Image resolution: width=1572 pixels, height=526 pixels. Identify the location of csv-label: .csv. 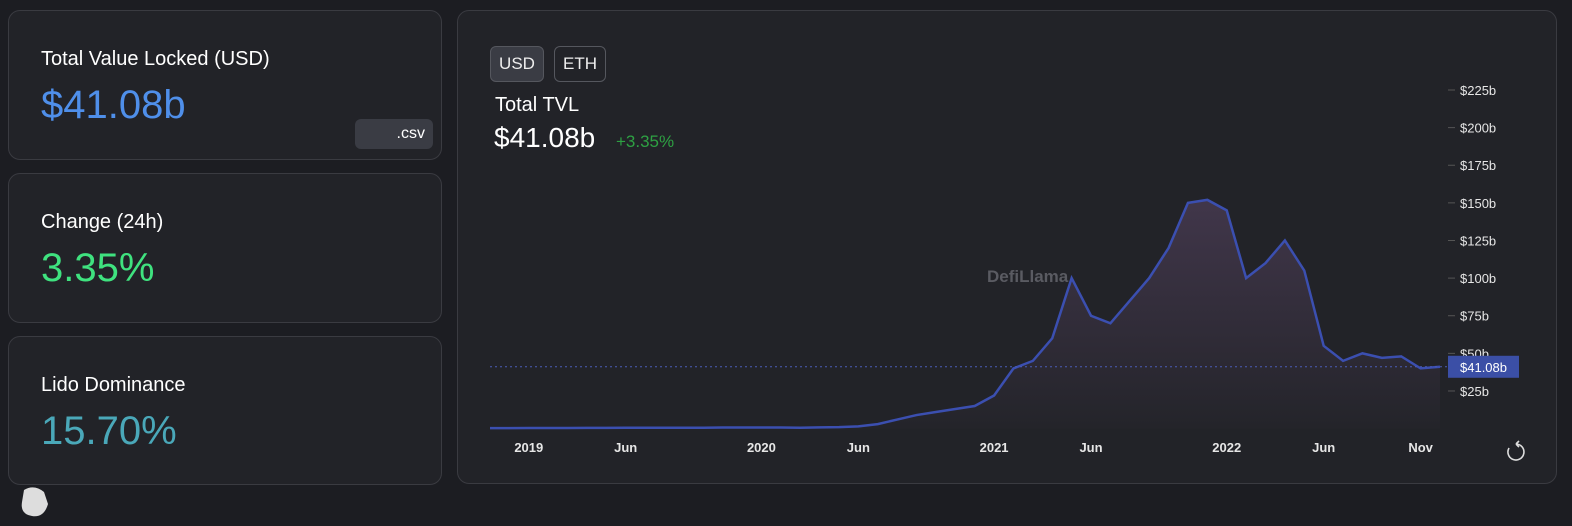
(410, 133).